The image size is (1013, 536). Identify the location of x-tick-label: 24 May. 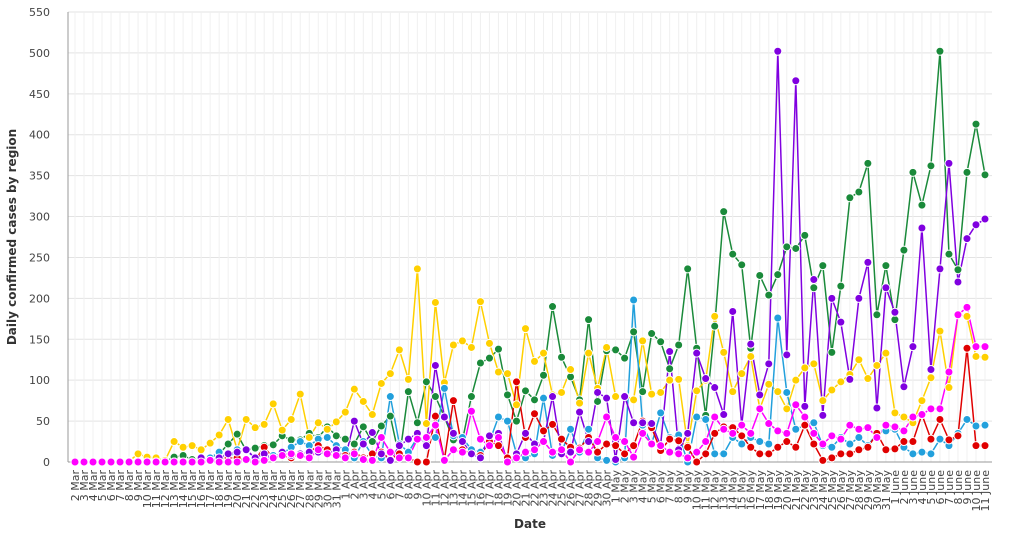
(823, 490).